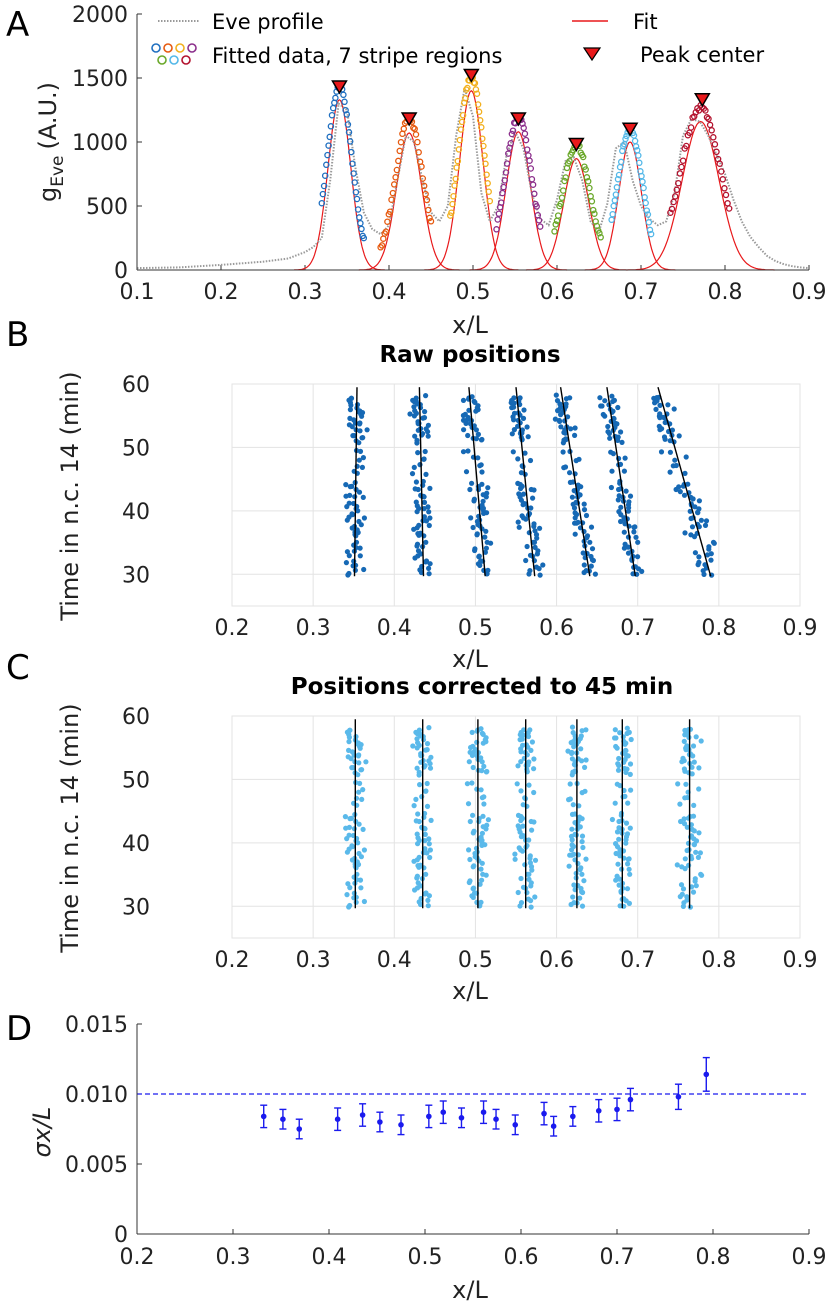  I want to click on panel-c-title: Positions corrected to 45 min, so click(482, 687).